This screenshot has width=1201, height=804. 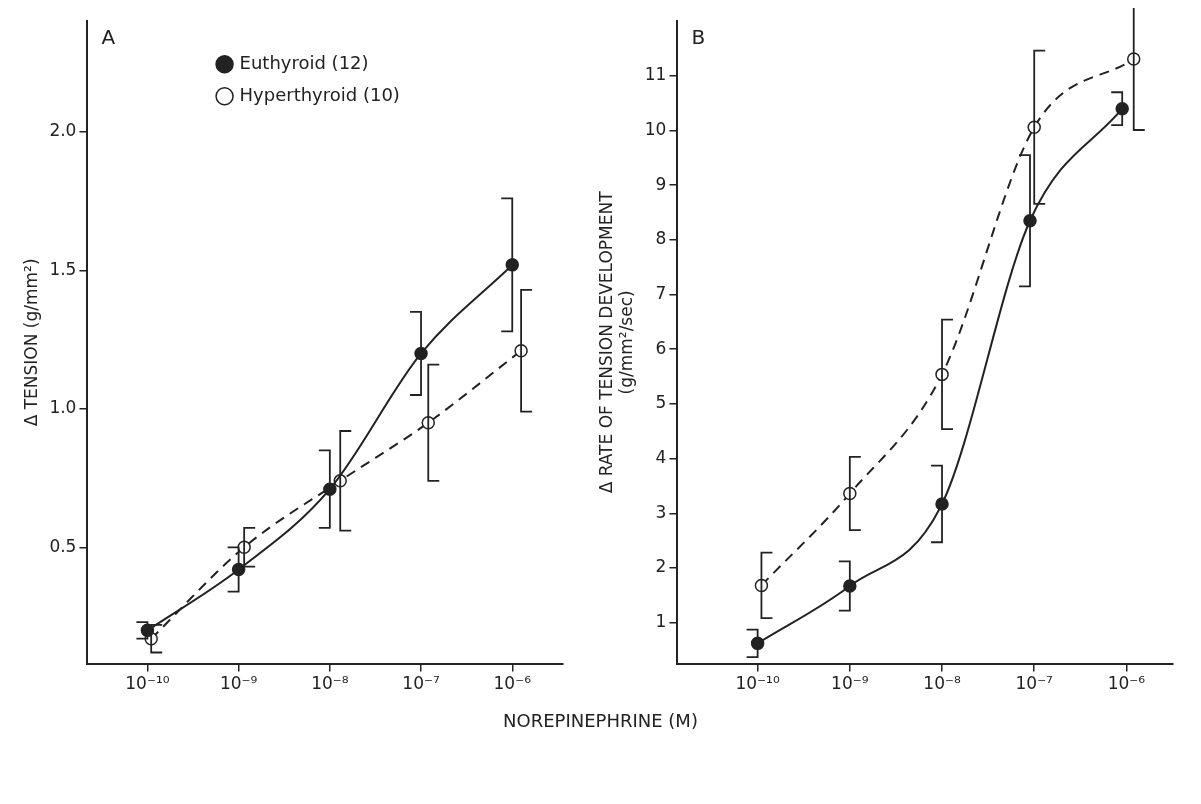 What do you see at coordinates (698, 37) in the screenshot?
I see `annotation: B` at bounding box center [698, 37].